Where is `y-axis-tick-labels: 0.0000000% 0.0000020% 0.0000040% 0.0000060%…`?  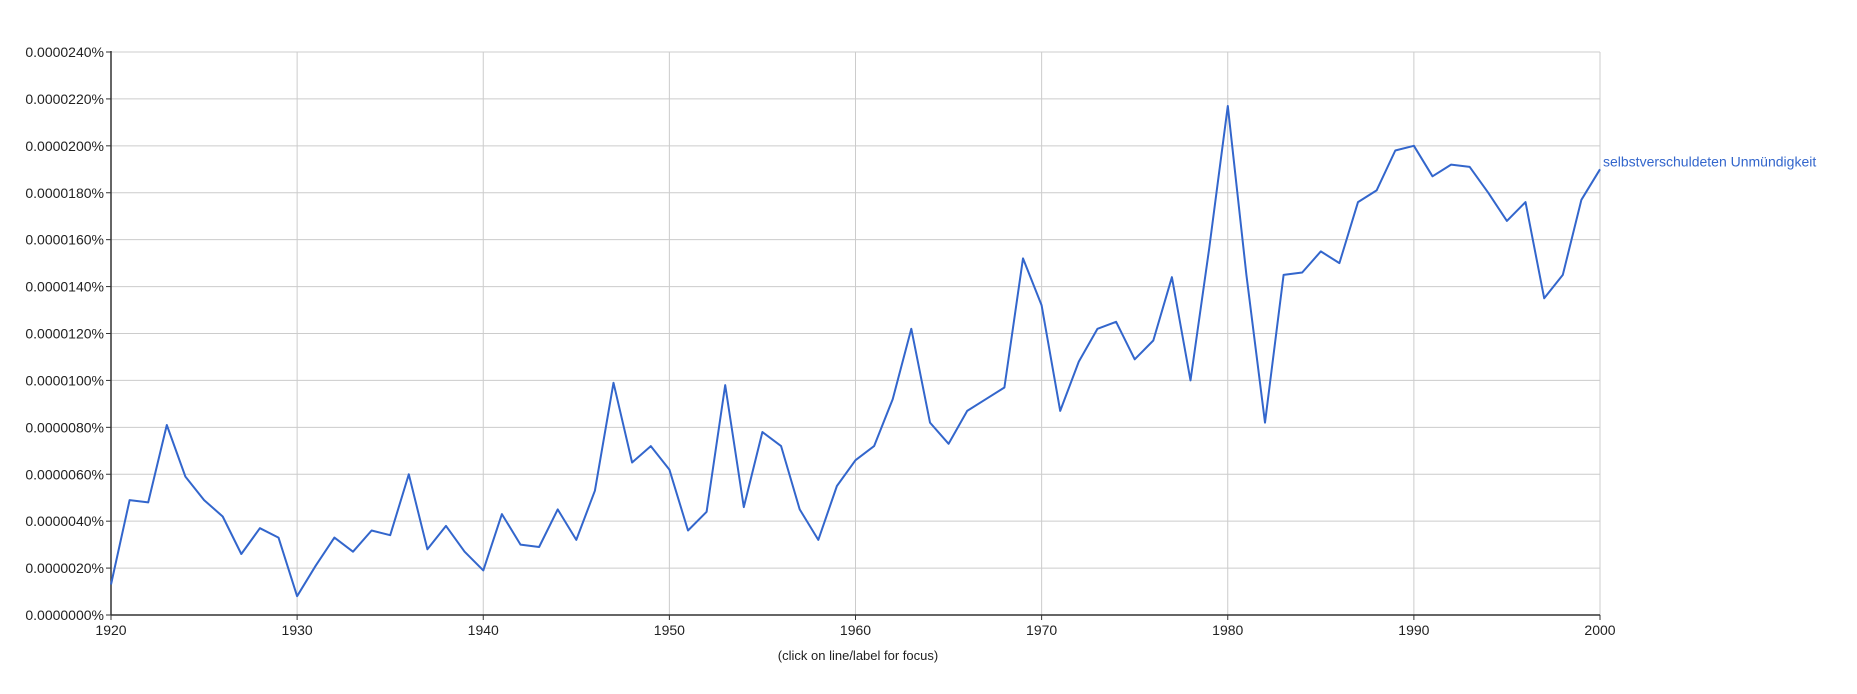
y-axis-tick-labels: 0.0000000% 0.0000020% 0.0000040% 0.0000060%… is located at coordinates (64, 333).